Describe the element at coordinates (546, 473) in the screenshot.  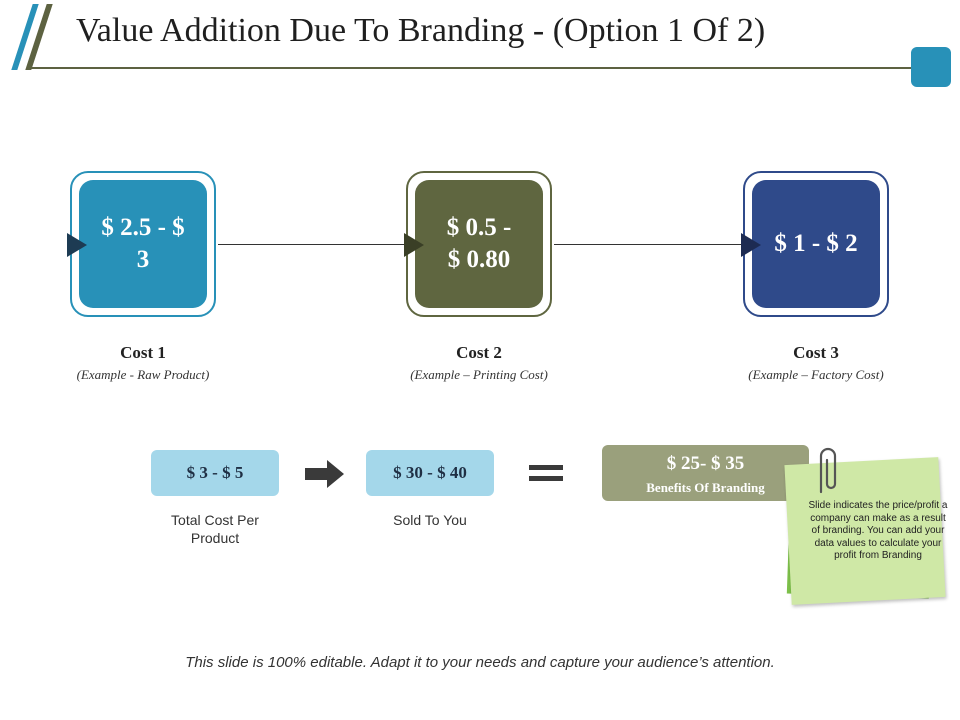
I see `equals-icon` at that location.